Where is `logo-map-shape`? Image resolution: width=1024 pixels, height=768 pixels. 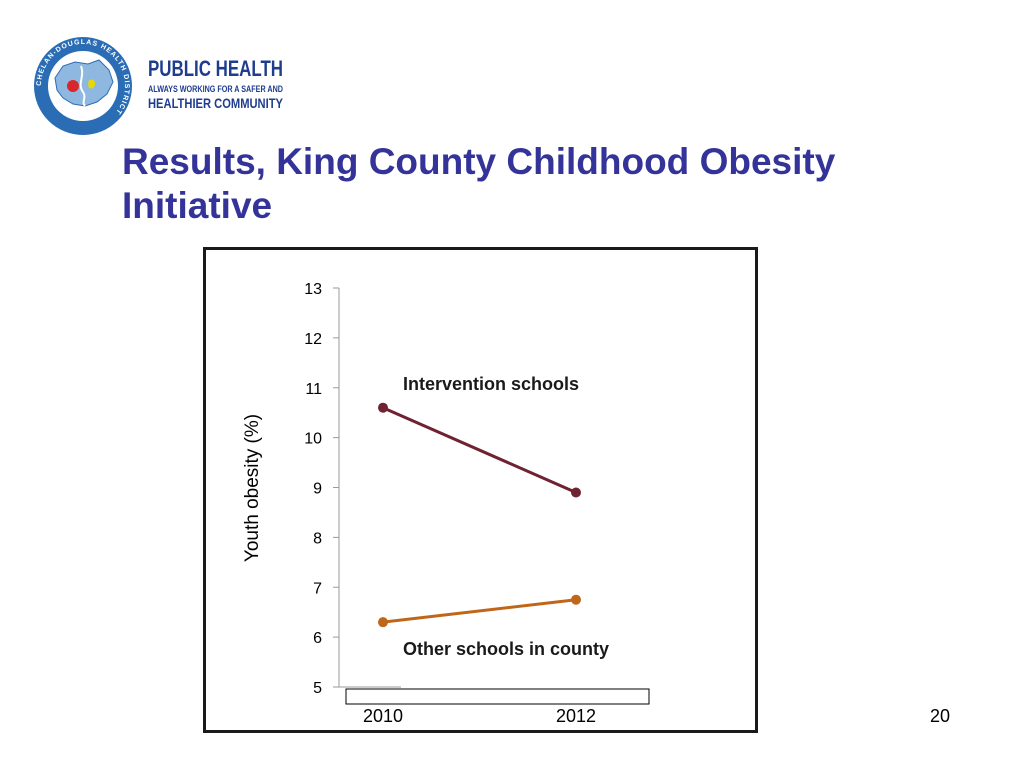 logo-map-shape is located at coordinates (84, 83).